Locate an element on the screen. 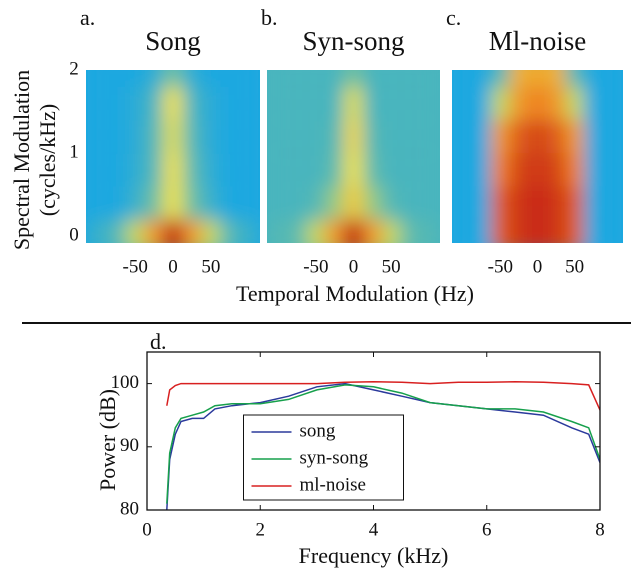  y-tick-label: 100 is located at coordinates (125, 382).